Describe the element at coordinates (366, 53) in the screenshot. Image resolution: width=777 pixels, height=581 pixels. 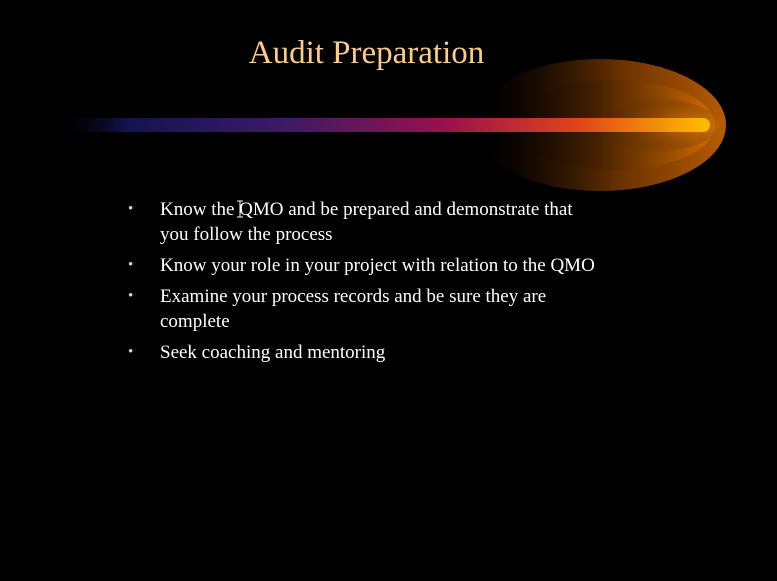
I see `slide-title: Audit Preparation` at that location.